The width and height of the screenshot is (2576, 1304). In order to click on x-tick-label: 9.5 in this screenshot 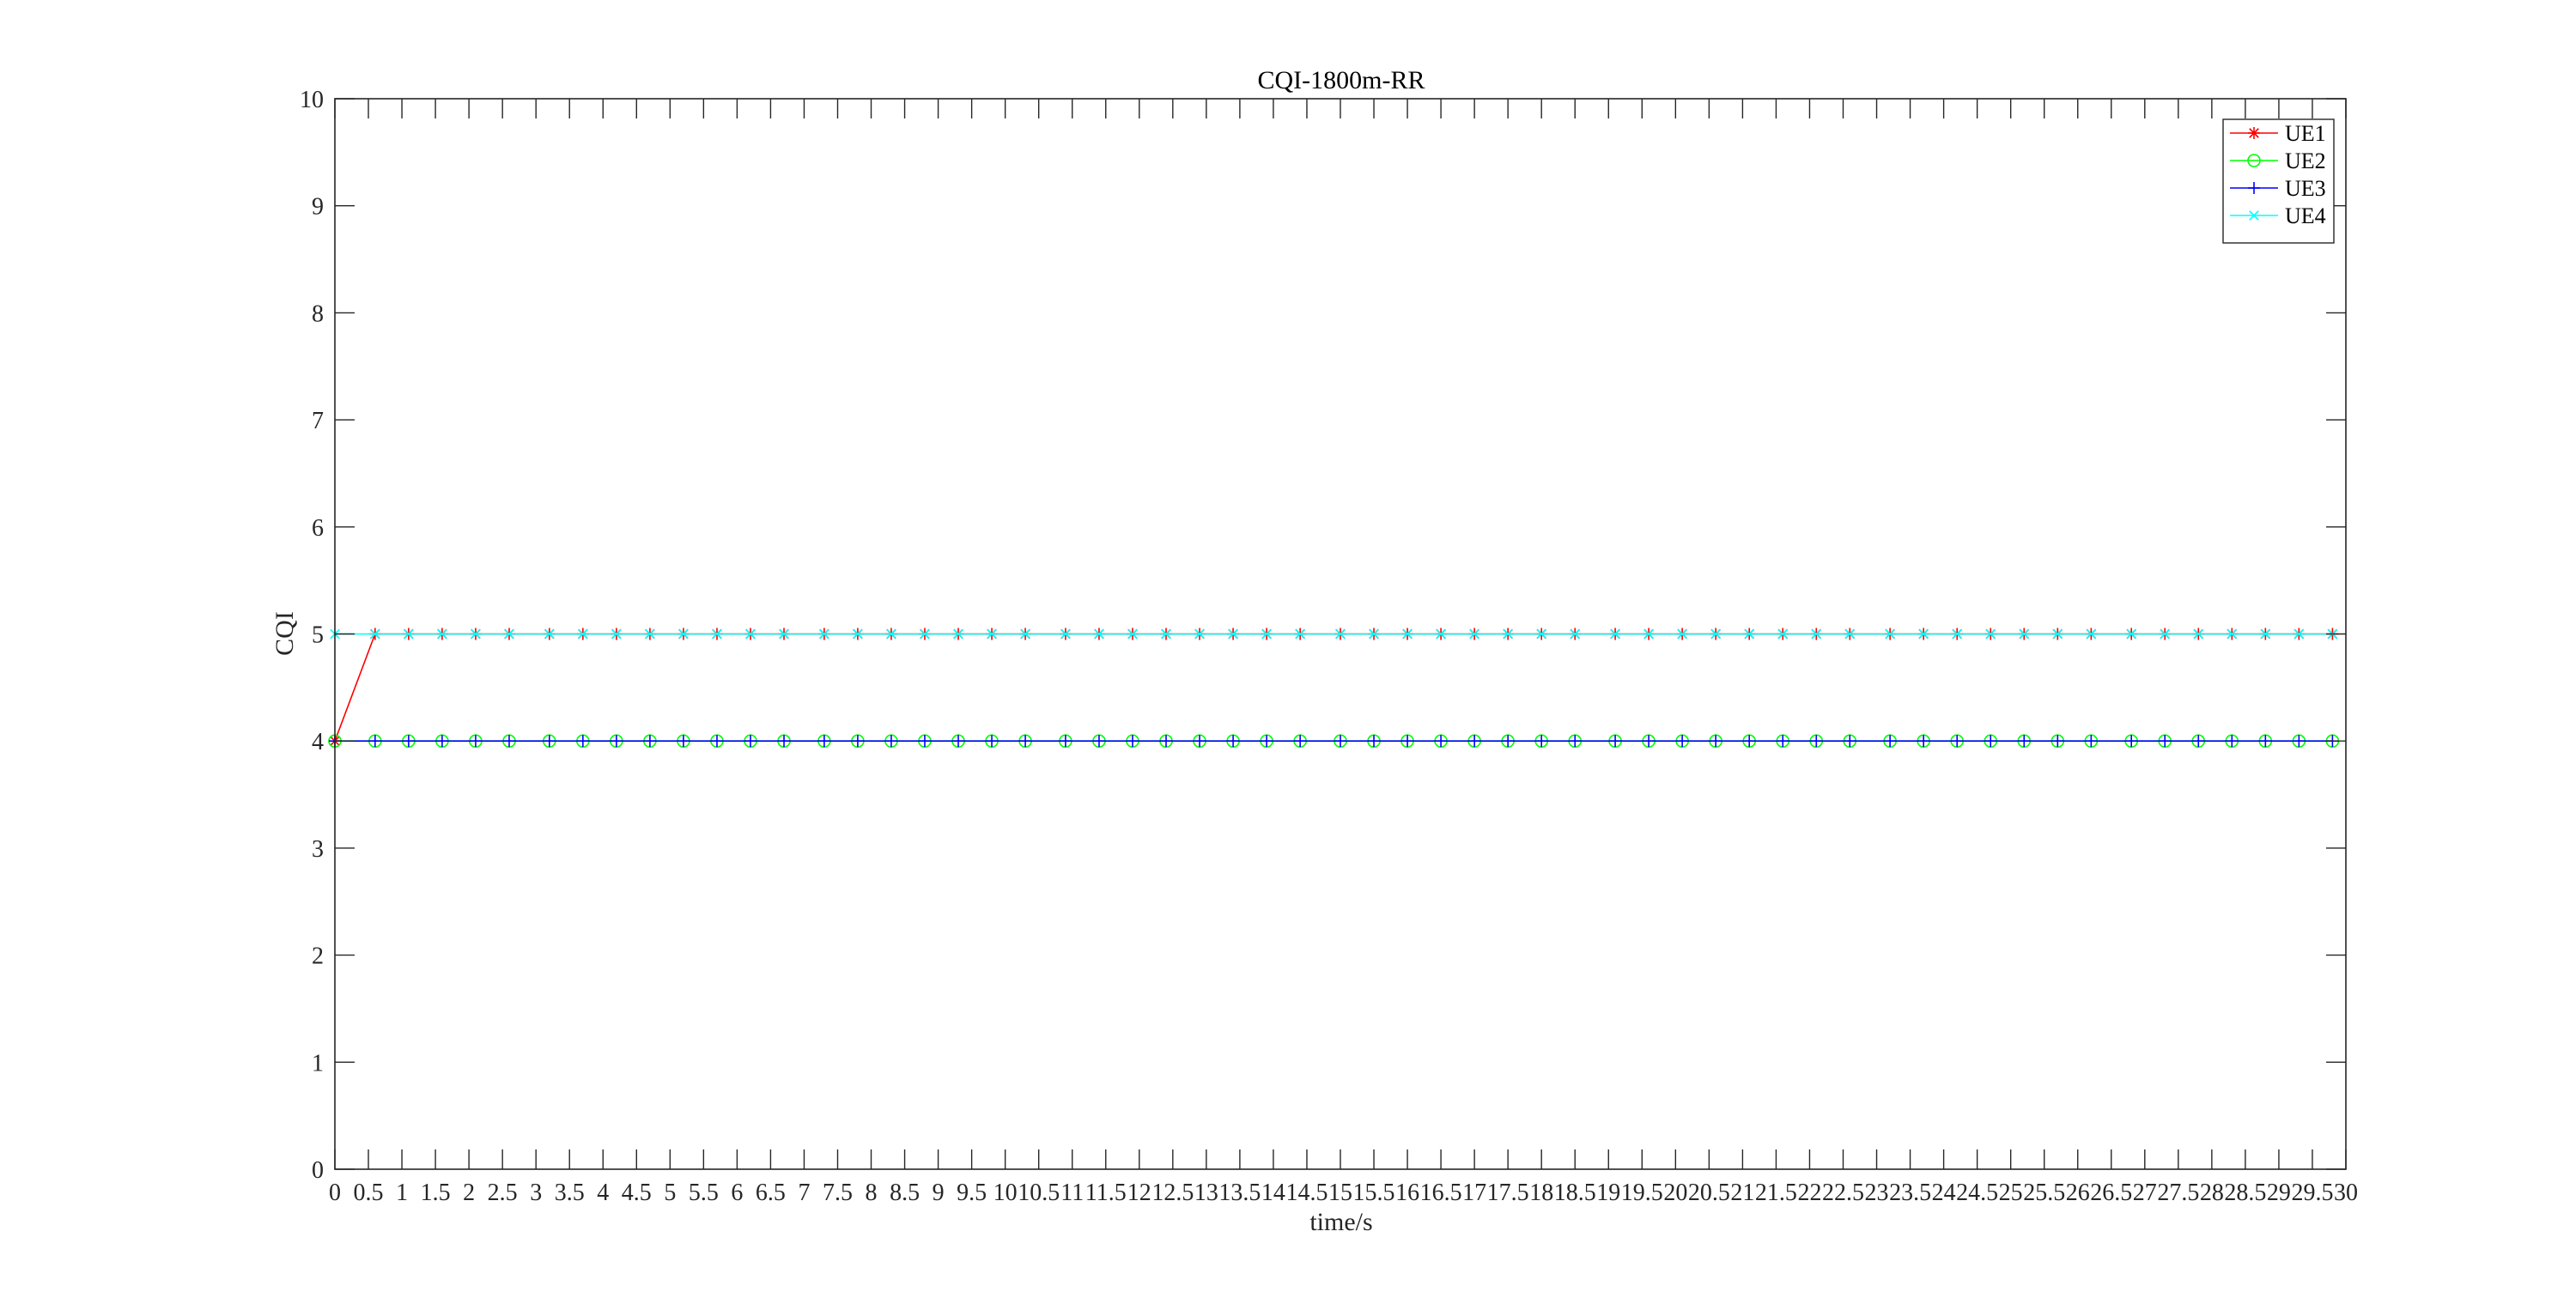, I will do `click(972, 1193)`.